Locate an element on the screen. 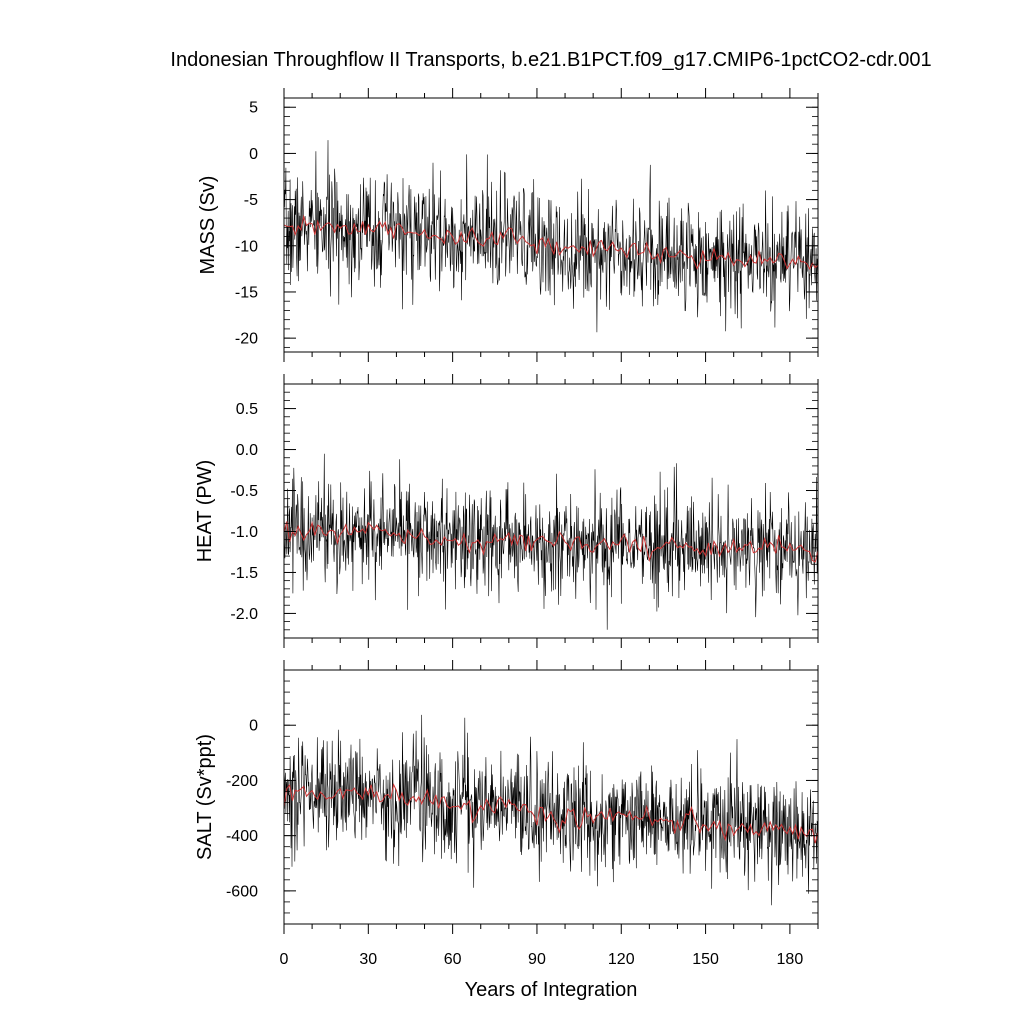 Image resolution: width=1024 pixels, height=1024 pixels. heat-ytick-label: -0.5 is located at coordinates (244, 491).